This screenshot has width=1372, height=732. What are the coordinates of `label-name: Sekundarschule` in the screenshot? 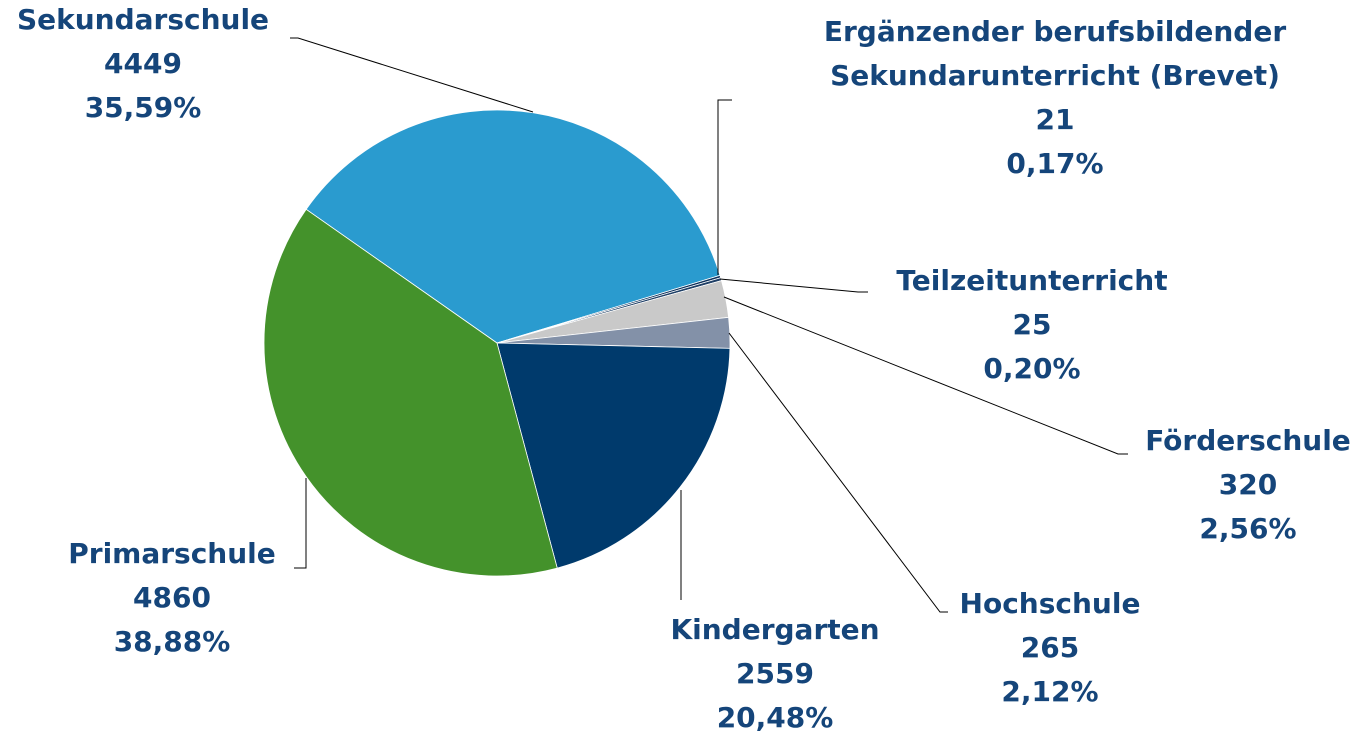 It's located at (143, 19).